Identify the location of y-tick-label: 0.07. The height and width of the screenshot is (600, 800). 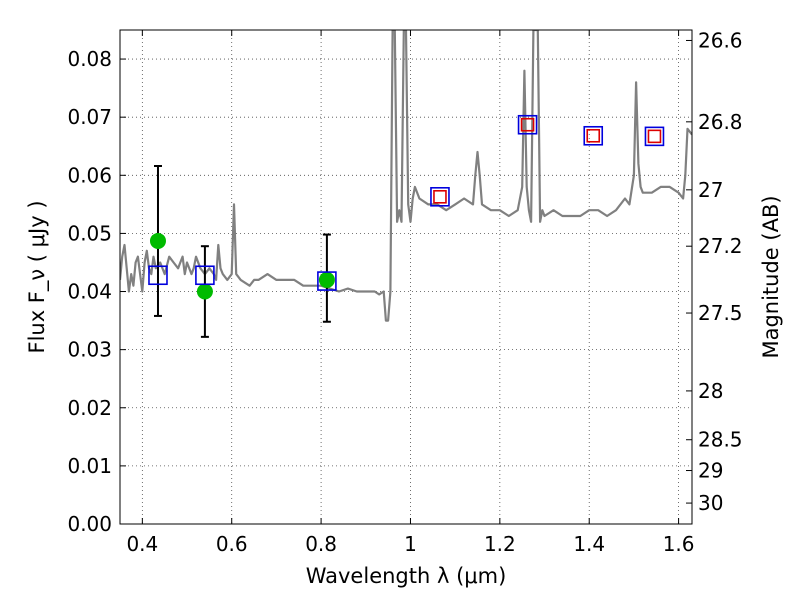
(89, 117).